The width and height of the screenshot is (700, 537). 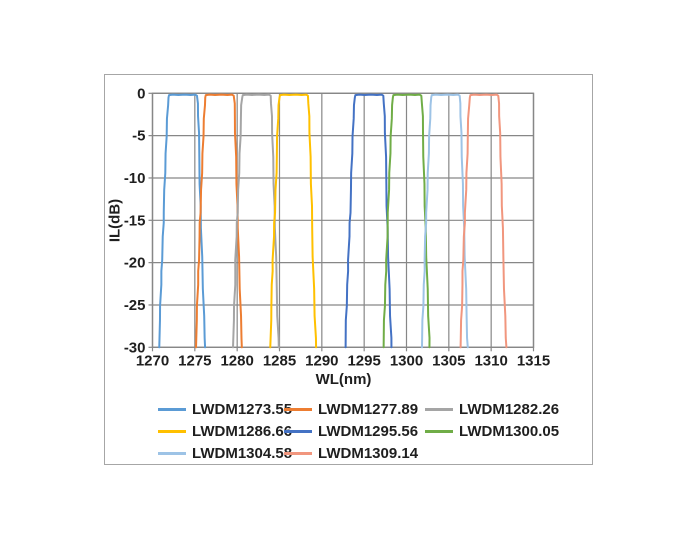 I want to click on legend-label: LWDM1304.58, so click(x=242, y=453).